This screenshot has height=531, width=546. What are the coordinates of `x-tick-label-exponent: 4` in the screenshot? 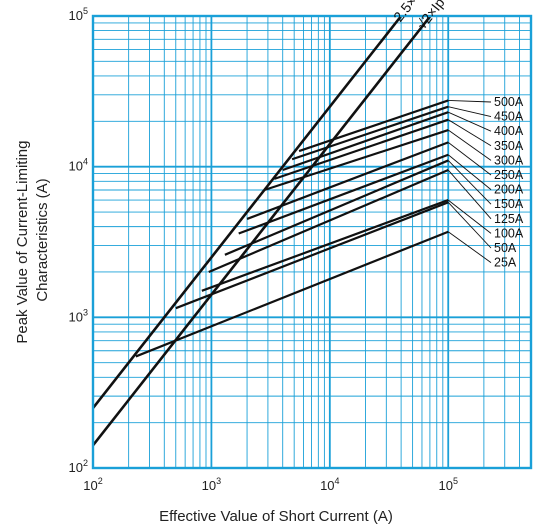 It's located at (337, 481).